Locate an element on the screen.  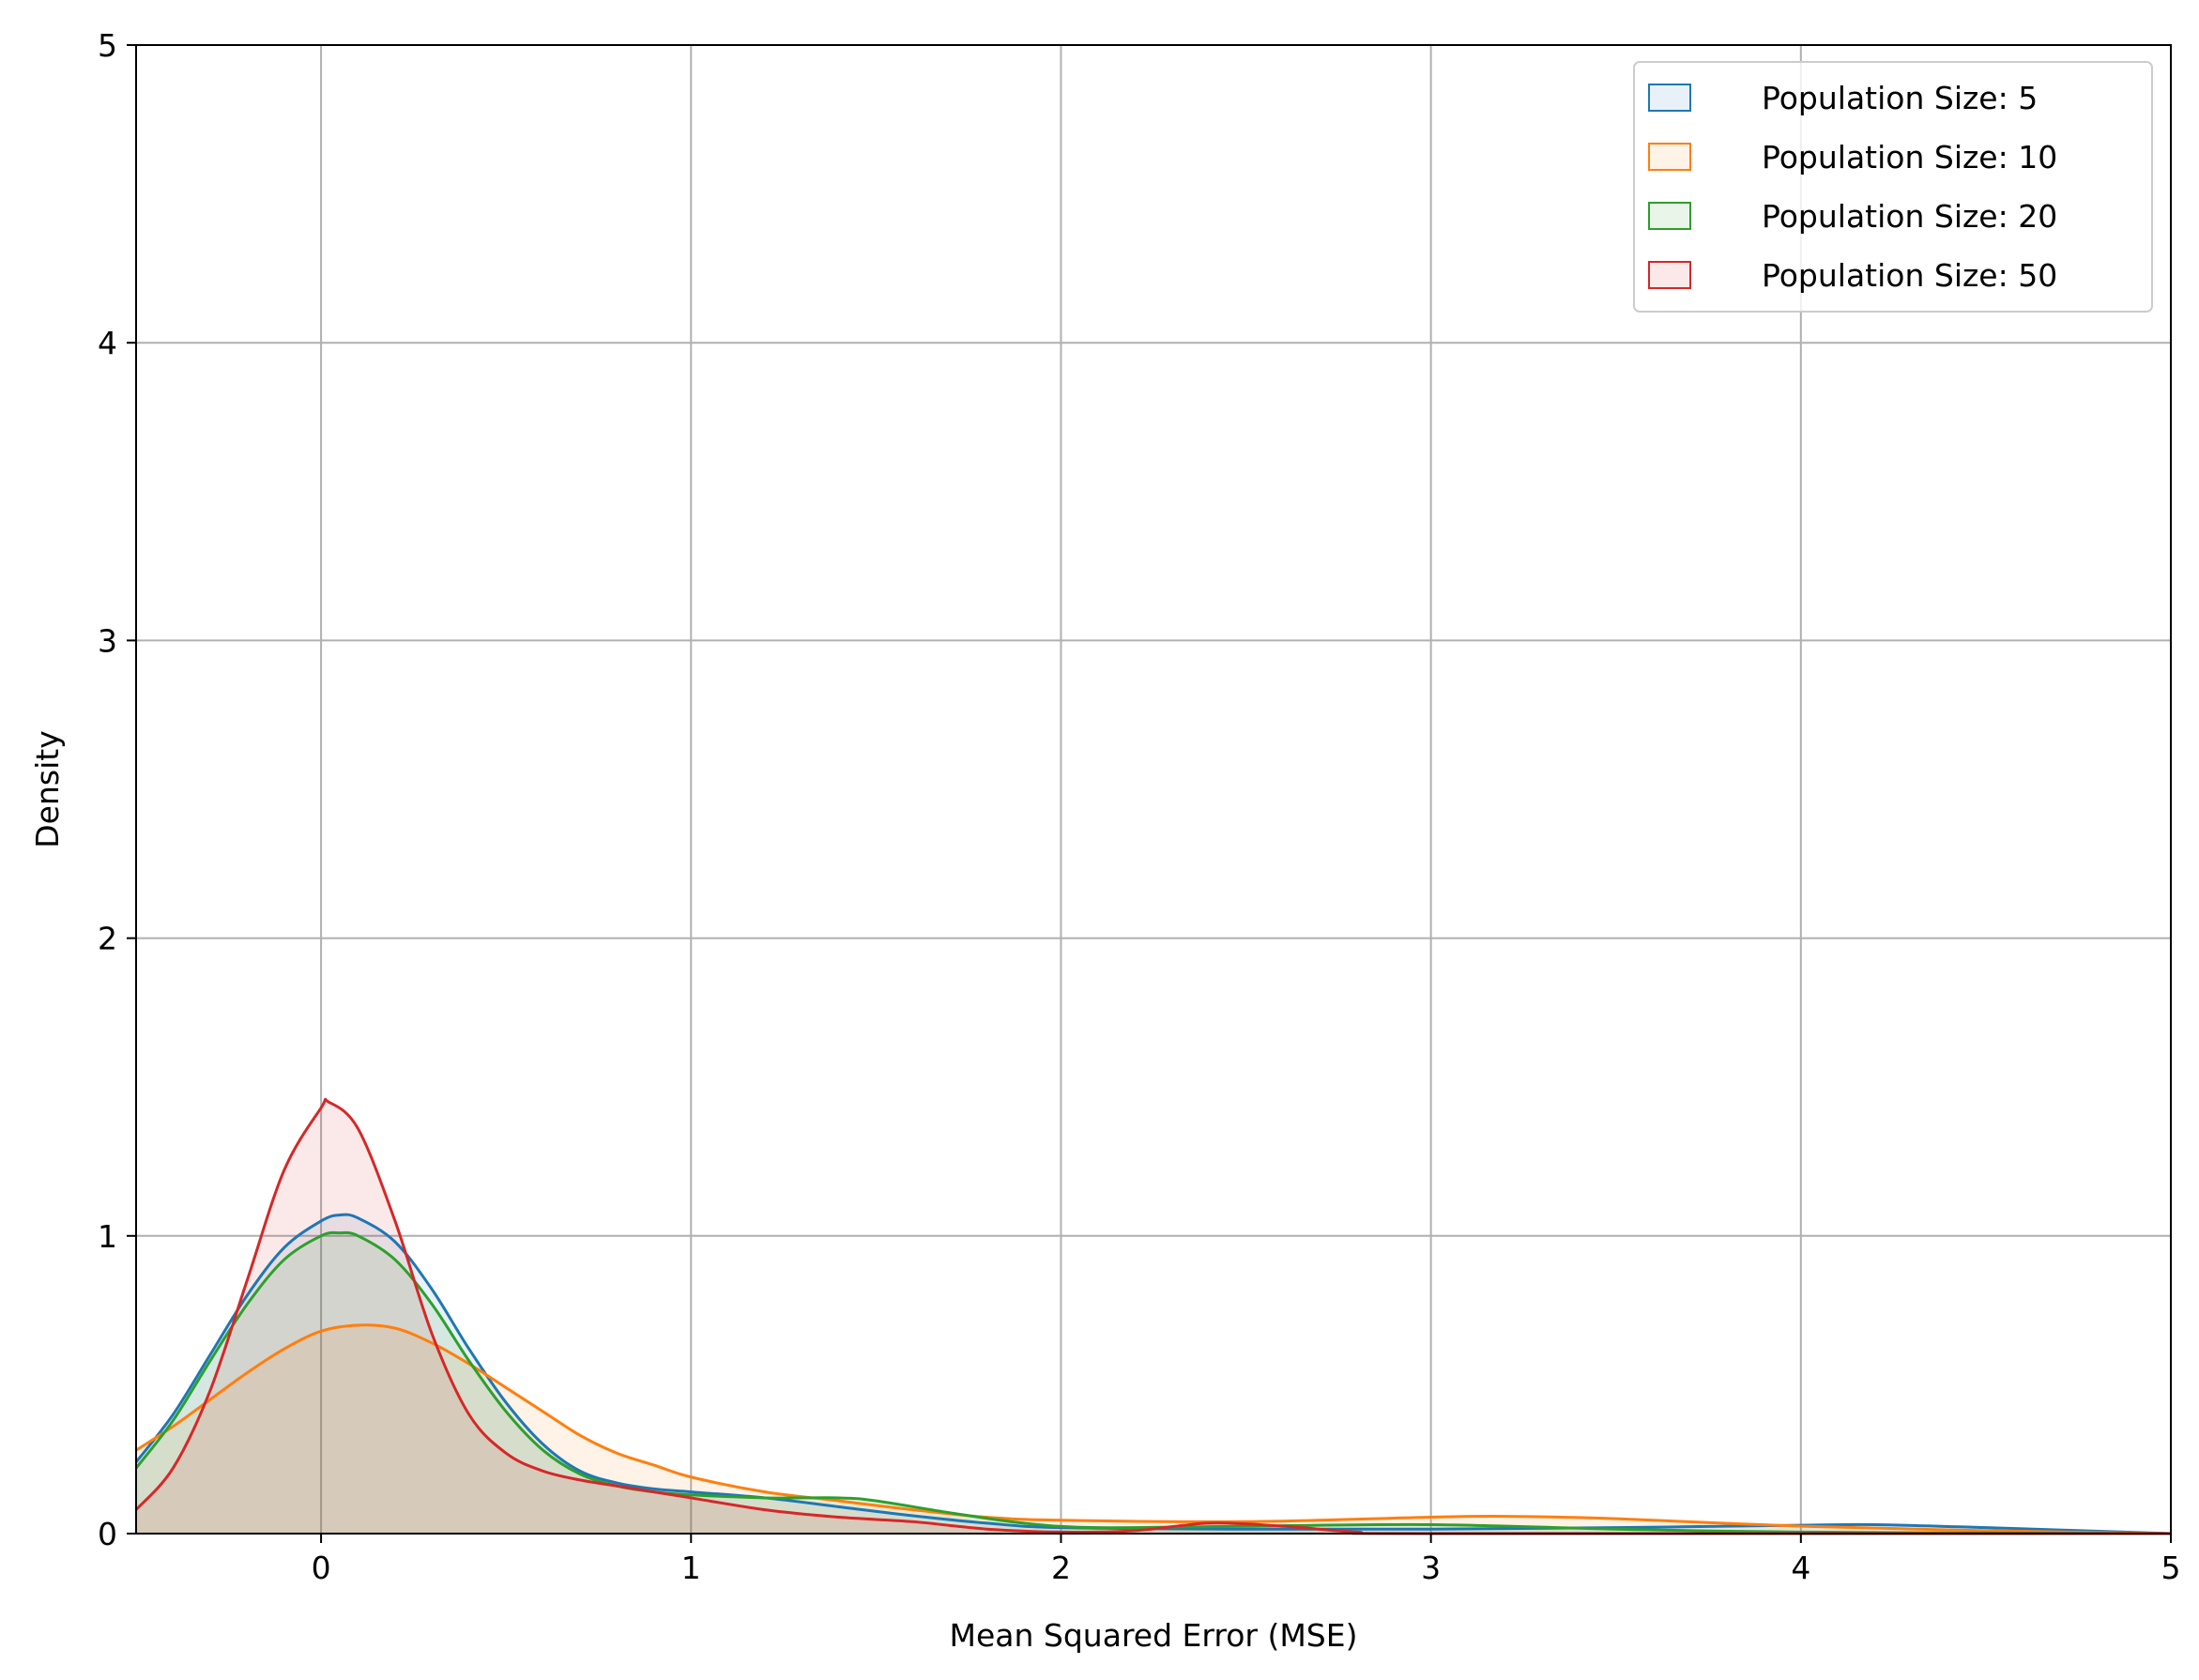
legend-box is located at coordinates (1893, 187).